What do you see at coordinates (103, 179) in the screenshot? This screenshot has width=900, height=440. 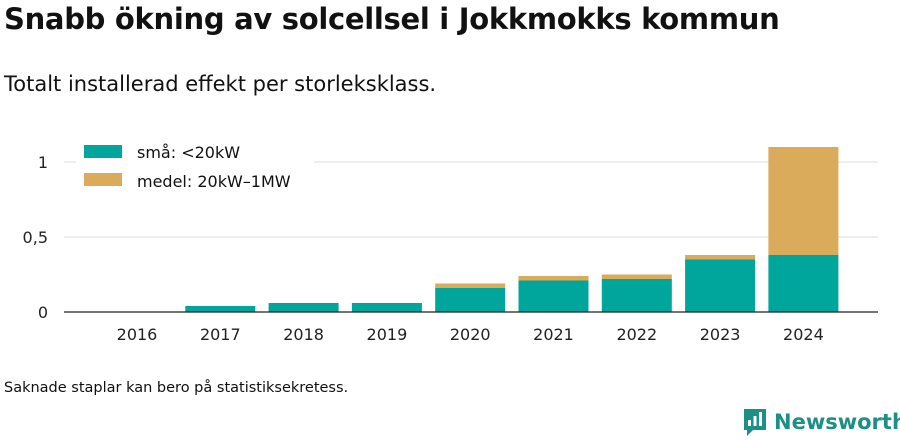 I see `legend-swatch-medium` at bounding box center [103, 179].